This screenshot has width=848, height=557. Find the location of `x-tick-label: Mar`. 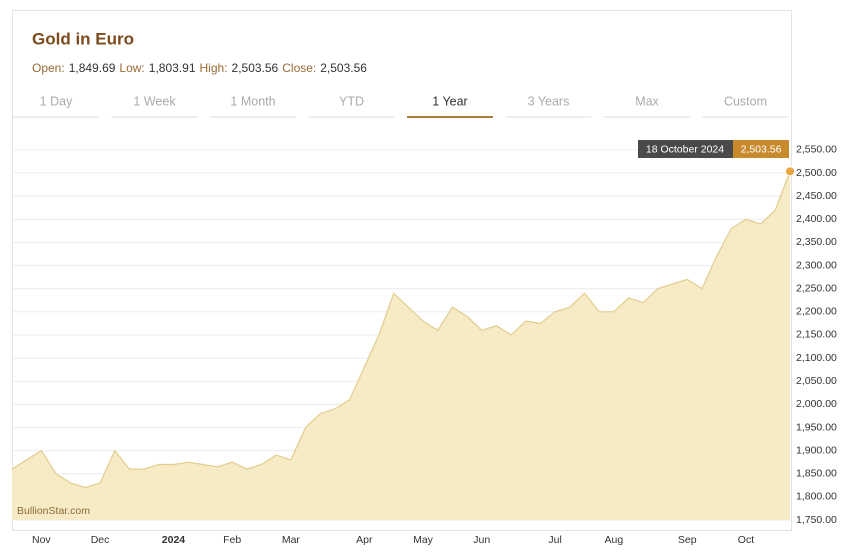

x-tick-label: Mar is located at coordinates (291, 540).